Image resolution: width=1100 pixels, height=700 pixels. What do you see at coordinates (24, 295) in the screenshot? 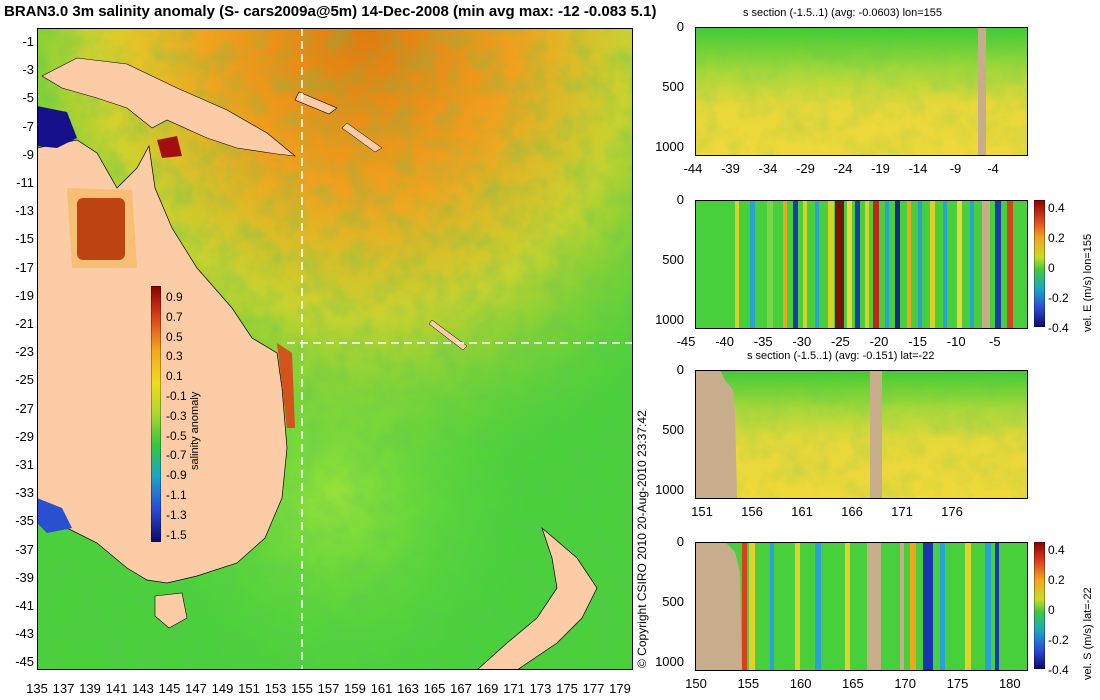
I see `map-lat-tick: -19` at bounding box center [24, 295].